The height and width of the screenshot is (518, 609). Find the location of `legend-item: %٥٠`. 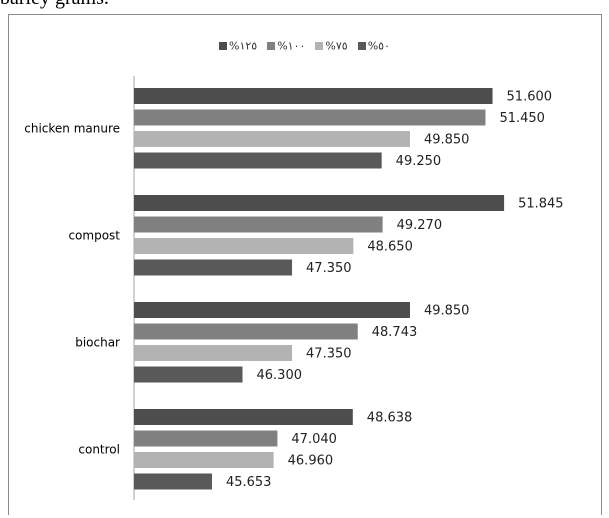

legend-item: %٥٠ is located at coordinates (373, 45).